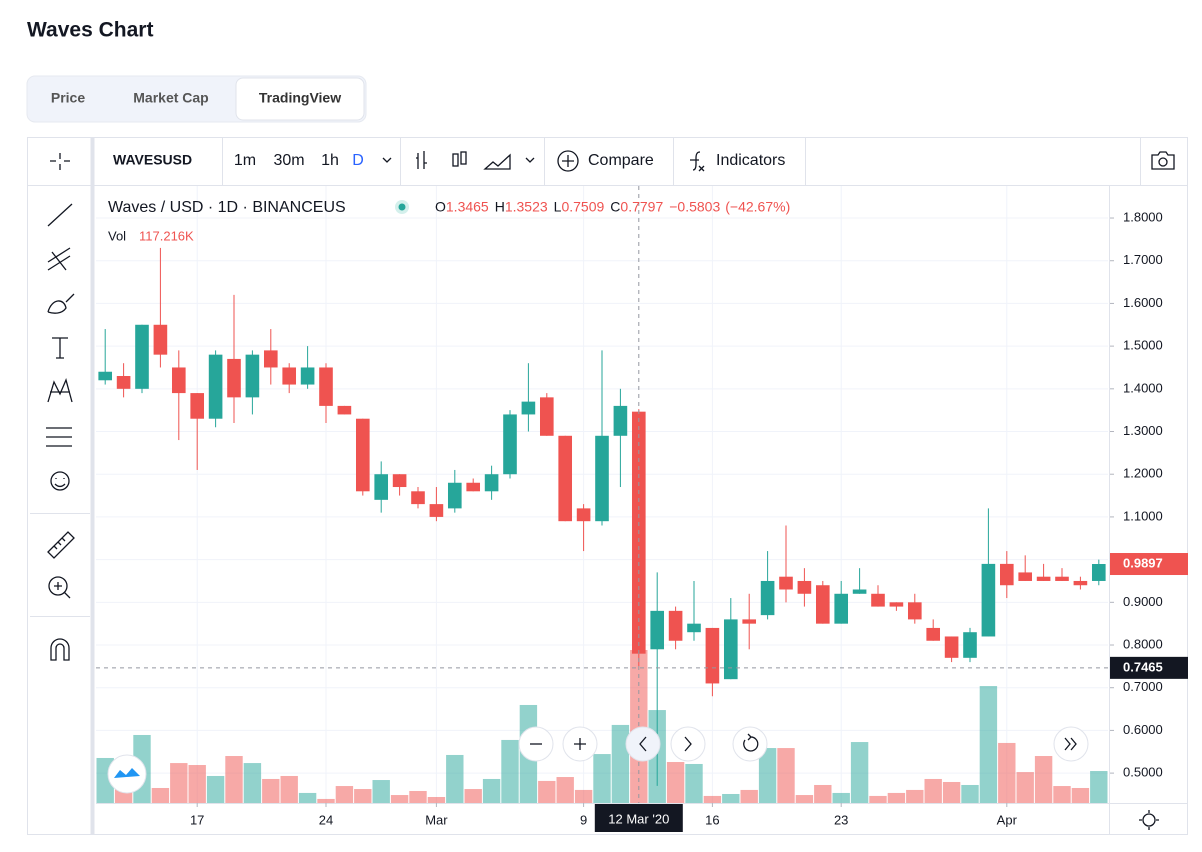  I want to click on y-tick-label: 0.5000, so click(1143, 772).